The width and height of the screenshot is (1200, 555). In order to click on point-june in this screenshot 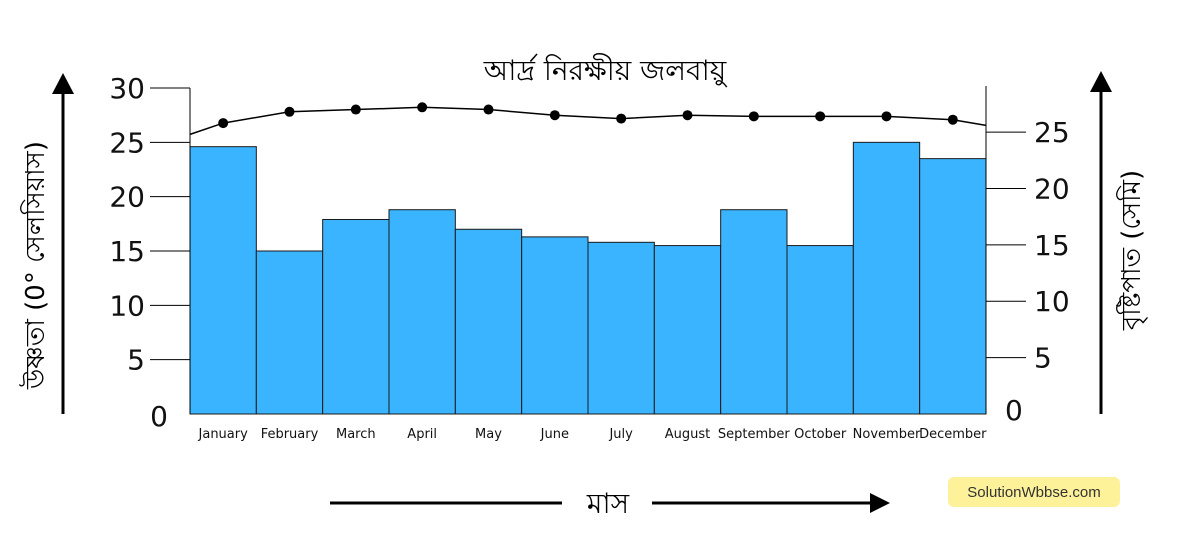, I will do `click(554, 115)`.